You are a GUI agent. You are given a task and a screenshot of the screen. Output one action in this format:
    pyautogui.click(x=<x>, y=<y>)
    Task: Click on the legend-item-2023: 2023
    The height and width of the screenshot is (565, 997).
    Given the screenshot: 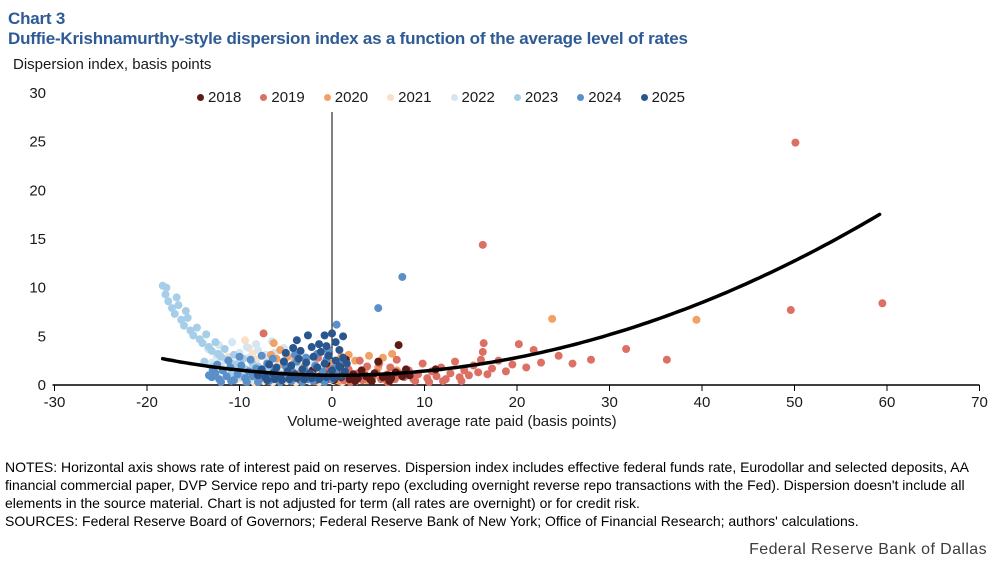 What is the action you would take?
    pyautogui.click(x=536, y=97)
    